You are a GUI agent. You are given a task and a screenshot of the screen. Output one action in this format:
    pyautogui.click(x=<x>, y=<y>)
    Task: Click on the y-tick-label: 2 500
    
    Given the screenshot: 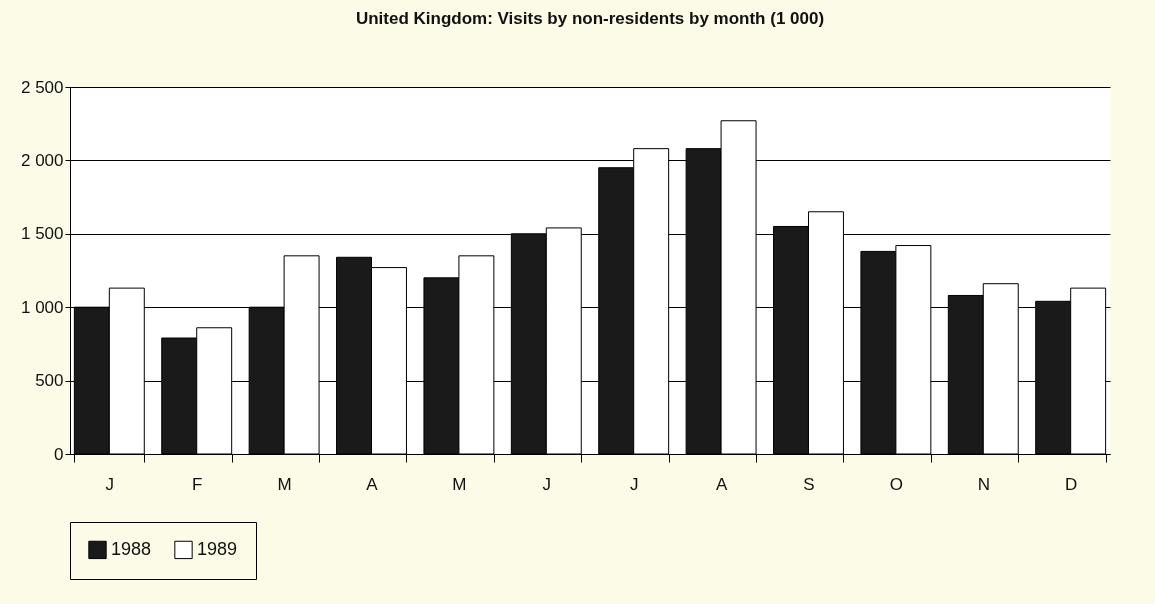 What is the action you would take?
    pyautogui.click(x=42, y=87)
    